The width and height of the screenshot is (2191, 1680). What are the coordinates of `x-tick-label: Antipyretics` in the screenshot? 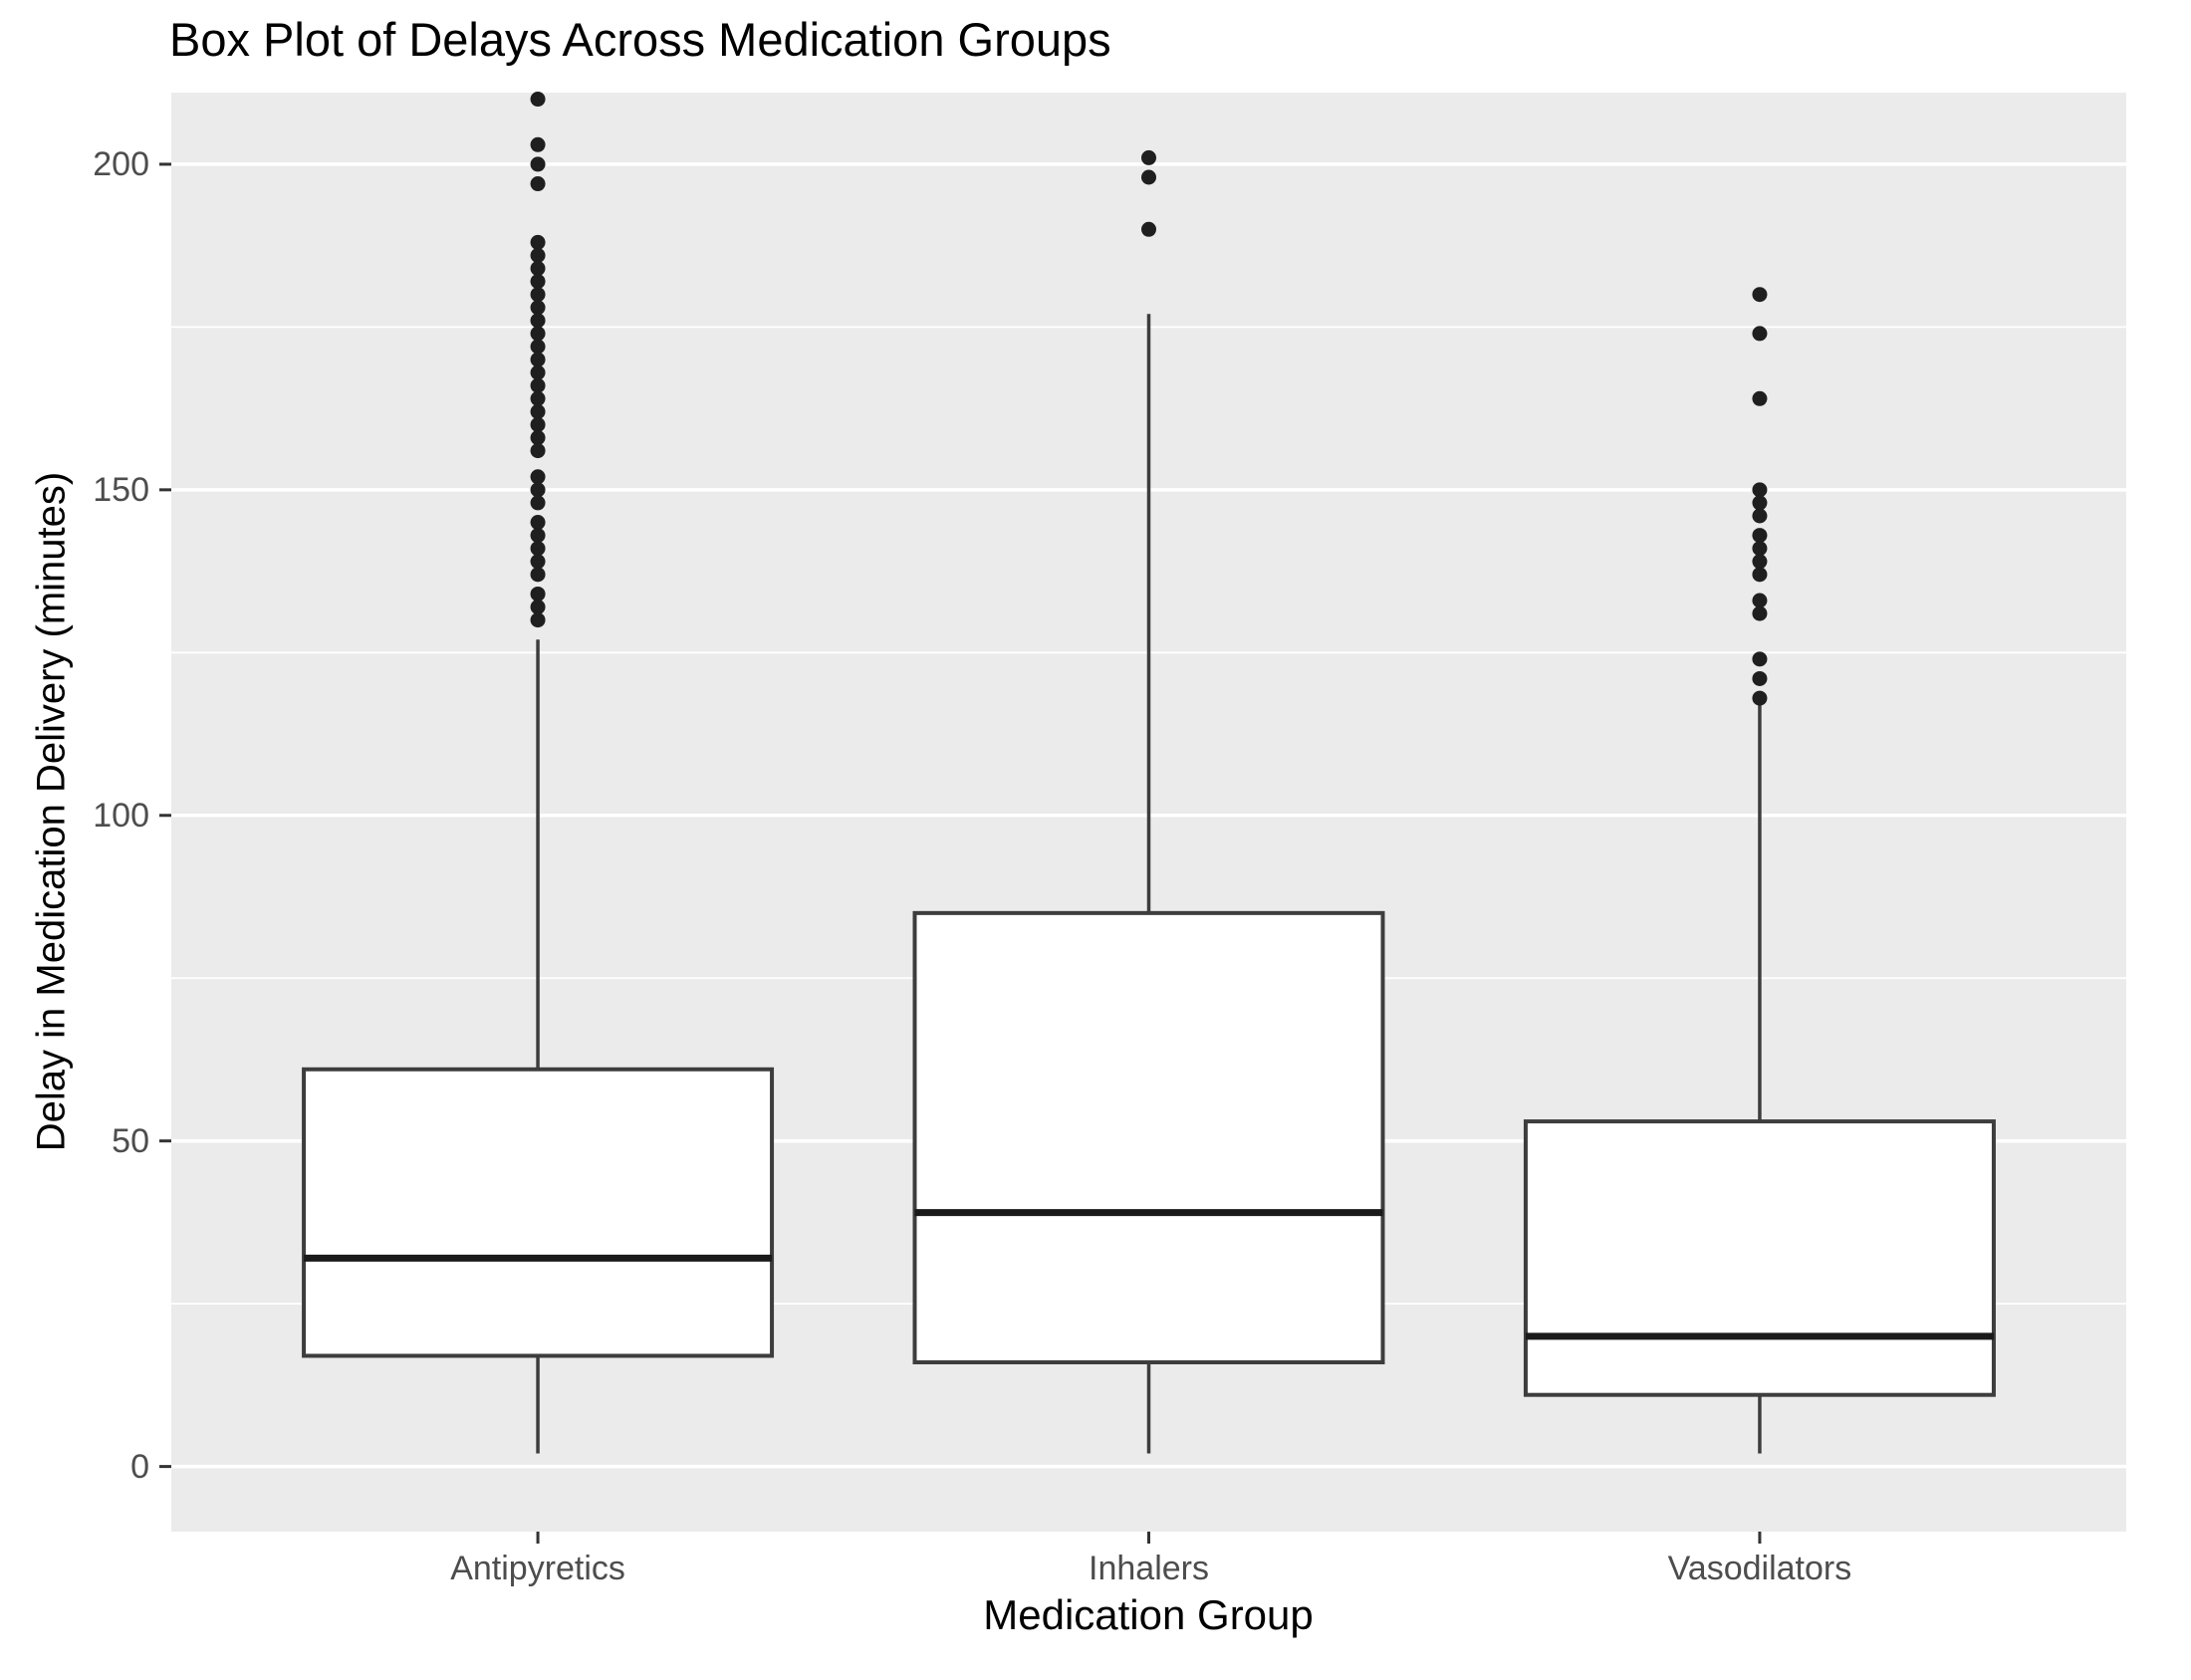 It's located at (537, 1568).